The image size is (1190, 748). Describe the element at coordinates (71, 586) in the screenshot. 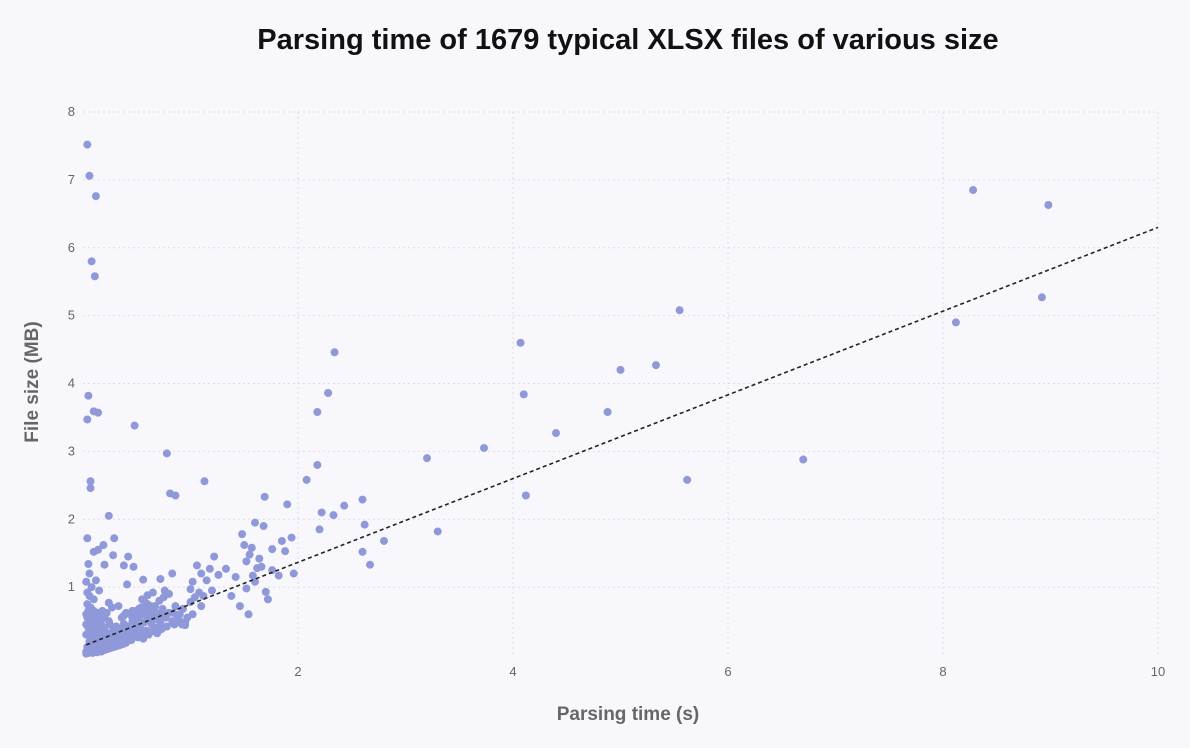

I see `y-tick-label: 1` at that location.